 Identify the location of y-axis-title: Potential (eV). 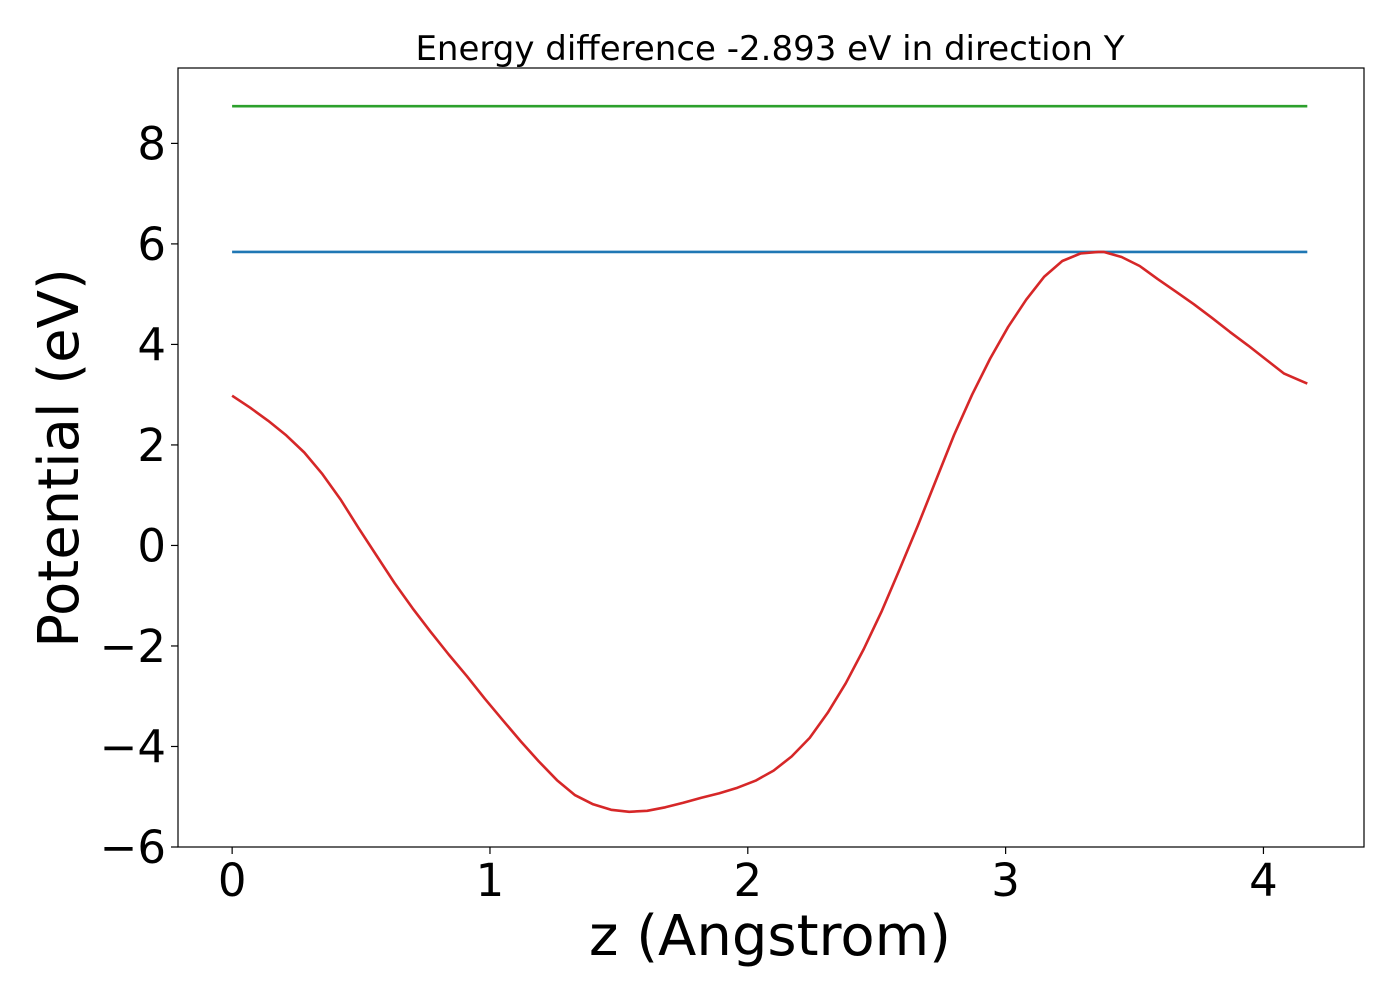
(59, 458).